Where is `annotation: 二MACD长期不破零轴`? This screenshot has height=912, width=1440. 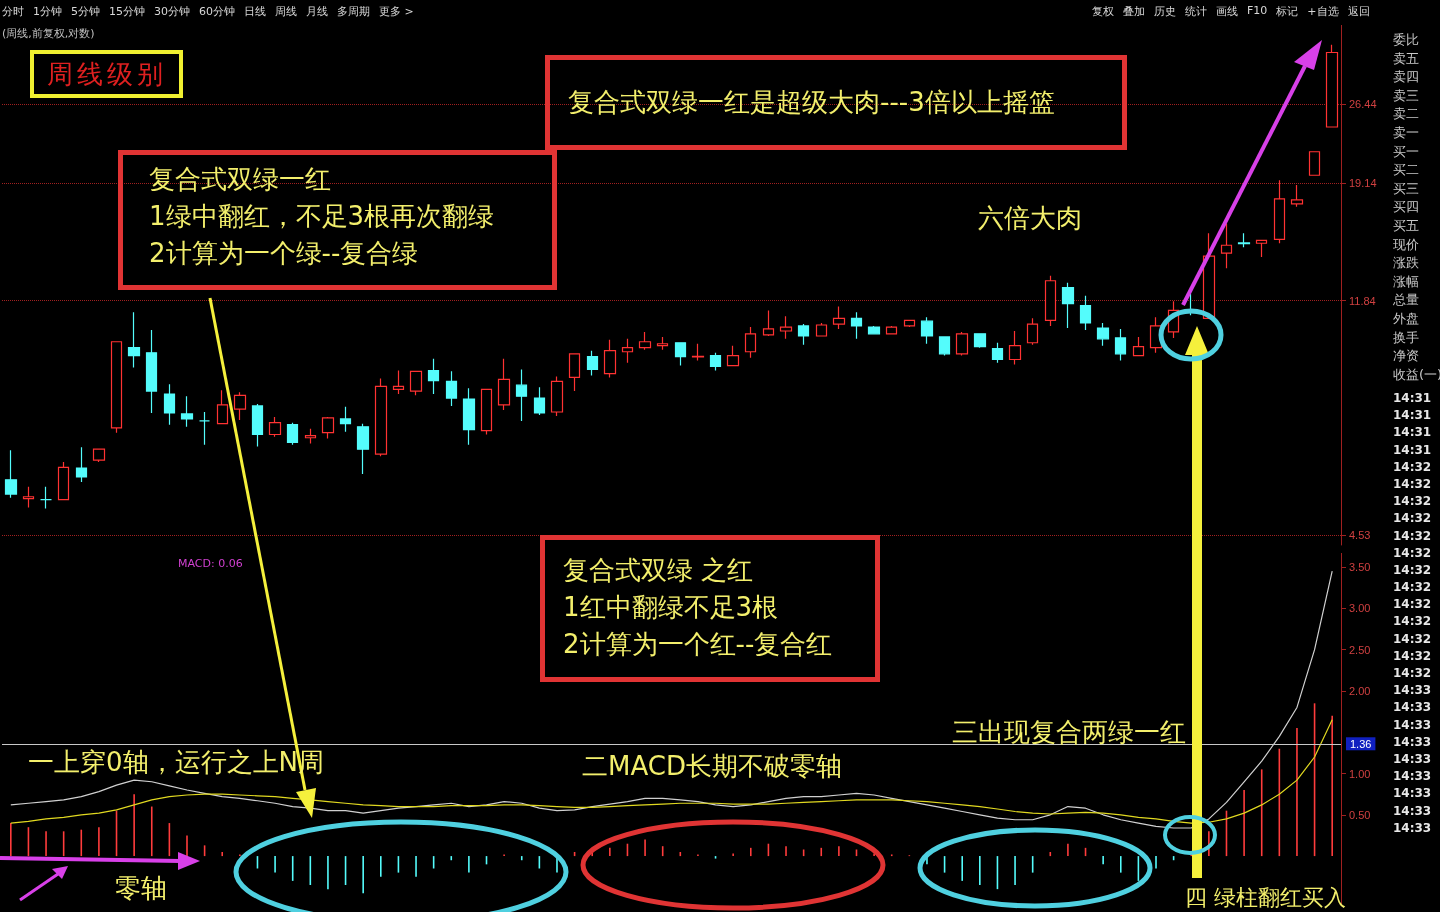
annotation: 二MACD长期不破零轴 is located at coordinates (712, 766).